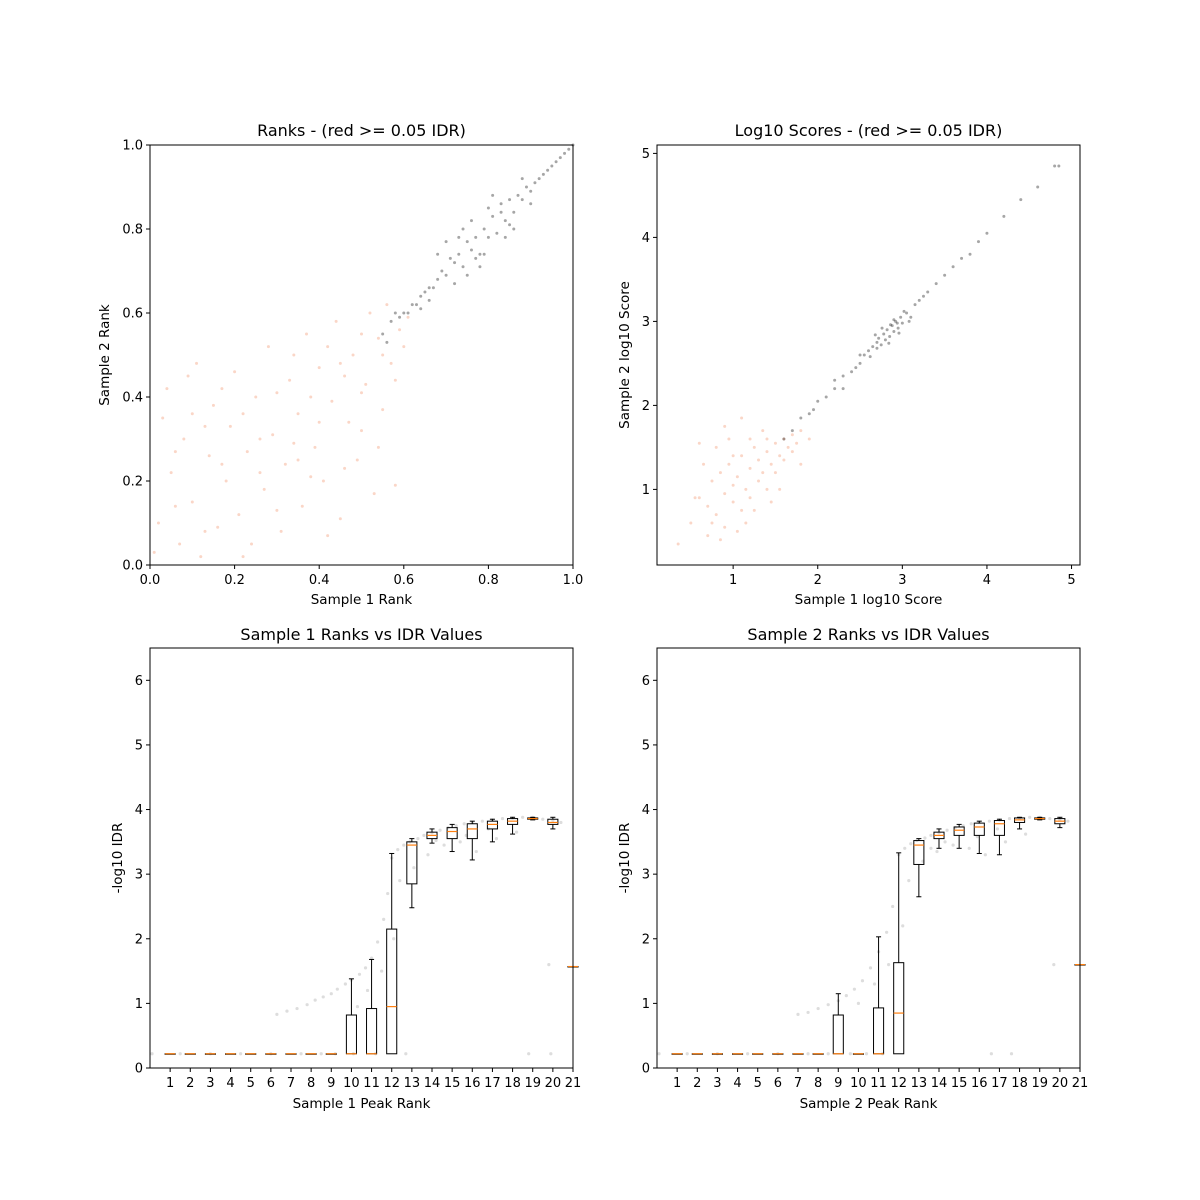  What do you see at coordinates (573, 1083) in the screenshot?
I see `x-tick-label: 21` at bounding box center [573, 1083].